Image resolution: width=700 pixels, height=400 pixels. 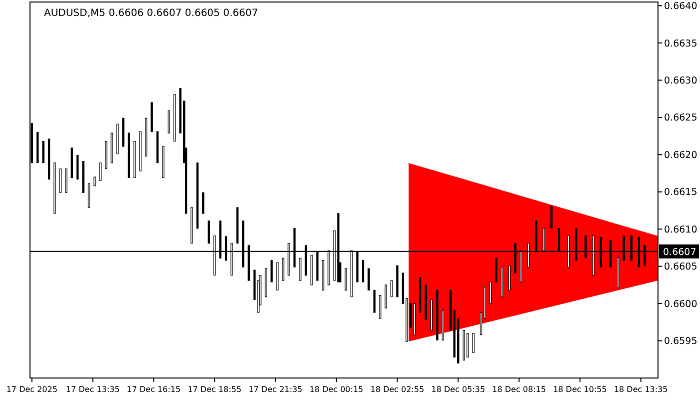 What do you see at coordinates (519, 389) in the screenshot?
I see `x-tick-label: 18 Dec 08:15` at bounding box center [519, 389].